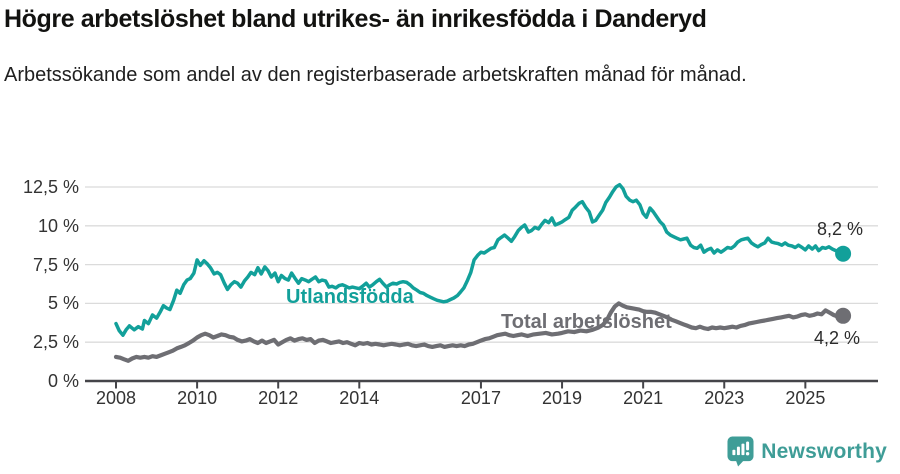 The image size is (900, 474). I want to click on y-axis-tick-label: 12,5 %, so click(50, 187).